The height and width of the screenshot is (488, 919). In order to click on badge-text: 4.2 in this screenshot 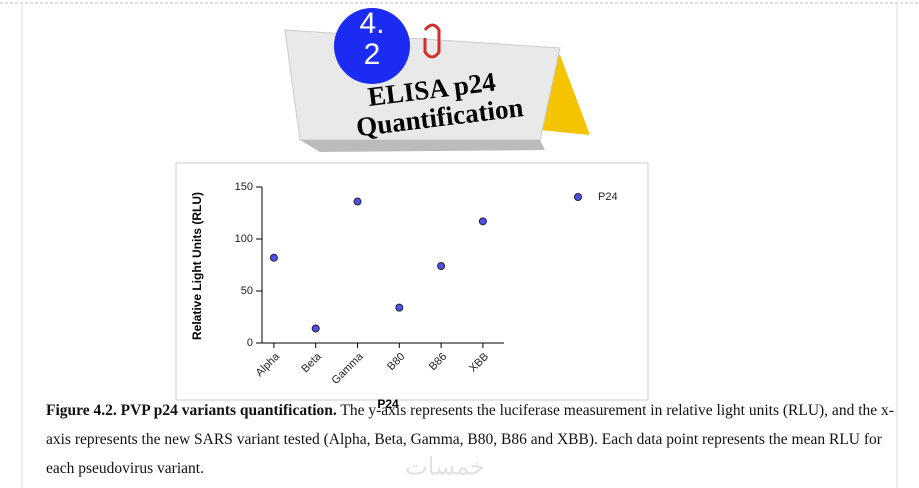, I will do `click(372, 39)`.